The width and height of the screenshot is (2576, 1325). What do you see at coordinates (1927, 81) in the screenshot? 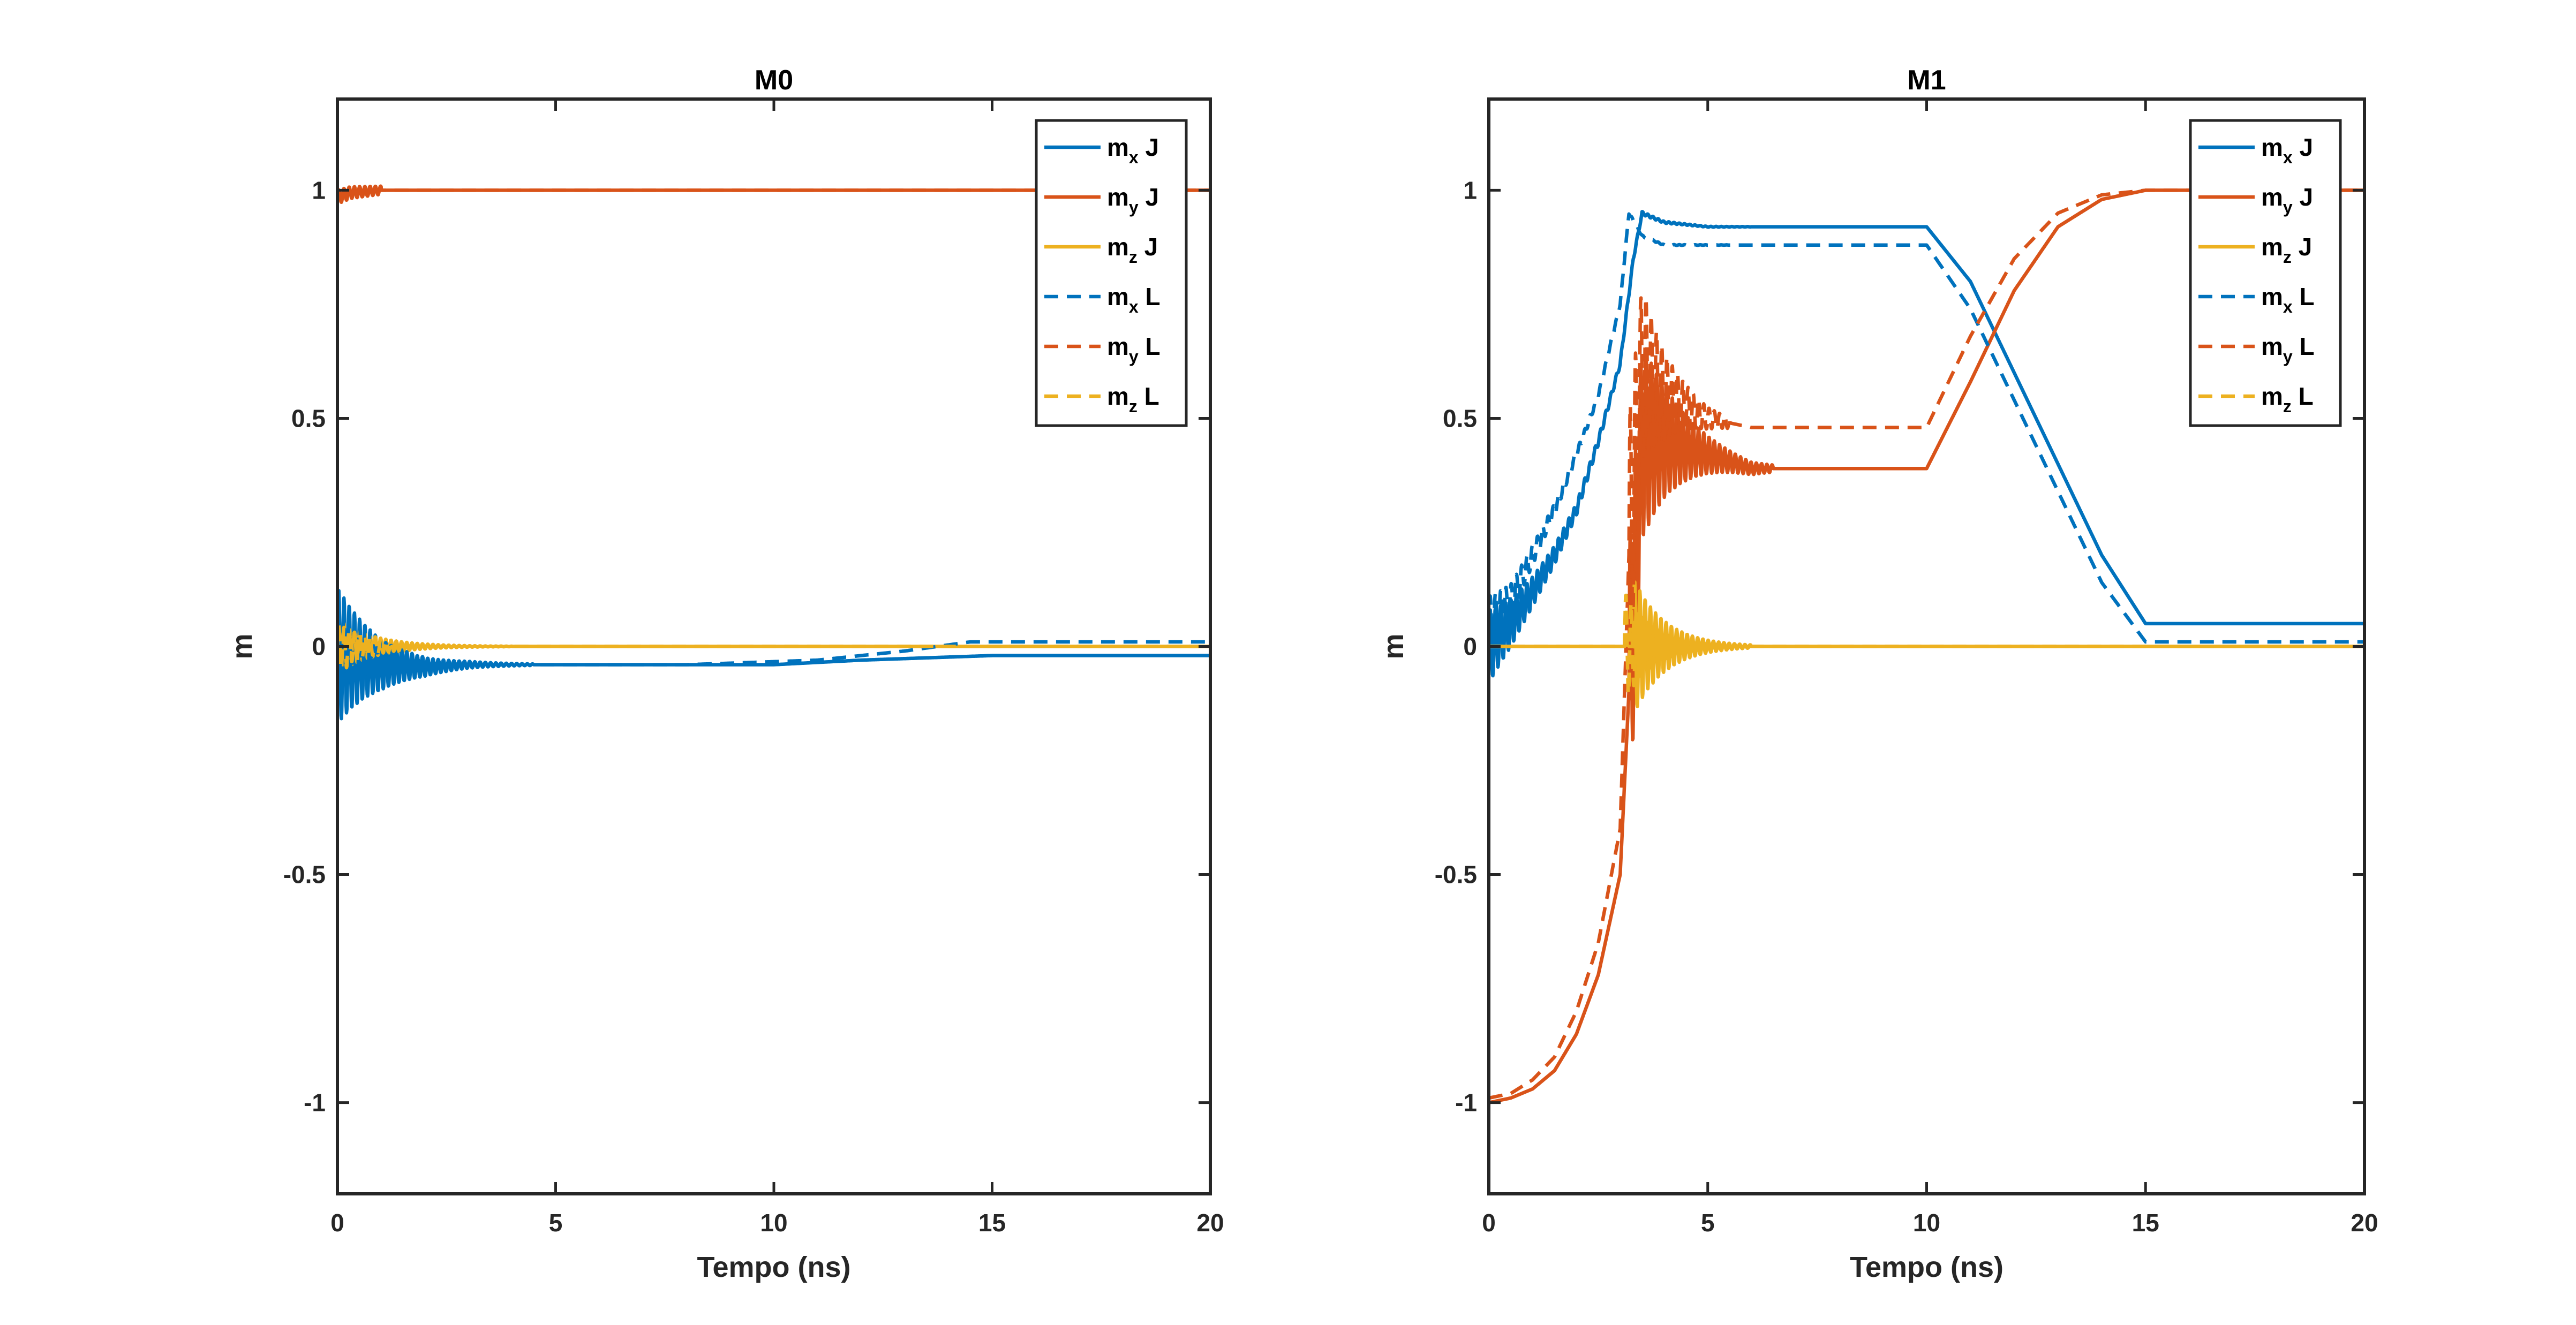
I see `plot-title: M1` at bounding box center [1927, 81].